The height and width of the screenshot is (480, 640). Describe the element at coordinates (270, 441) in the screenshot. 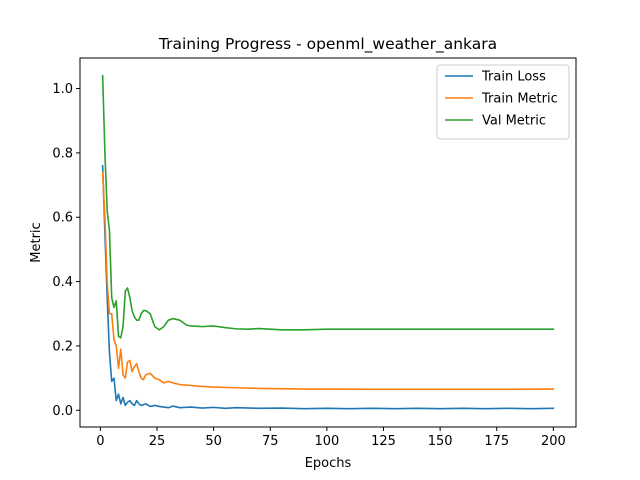

I see `x-tick-label: 75` at that location.